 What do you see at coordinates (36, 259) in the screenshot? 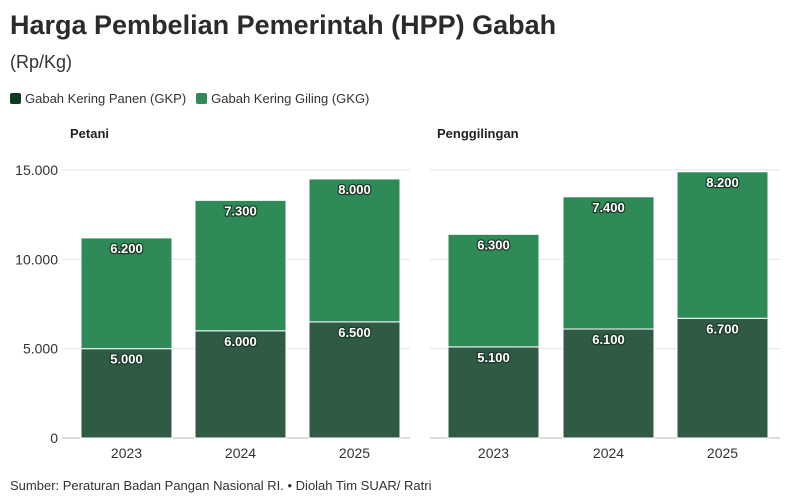
I see `y-tick-label-2: 10.000` at bounding box center [36, 259].